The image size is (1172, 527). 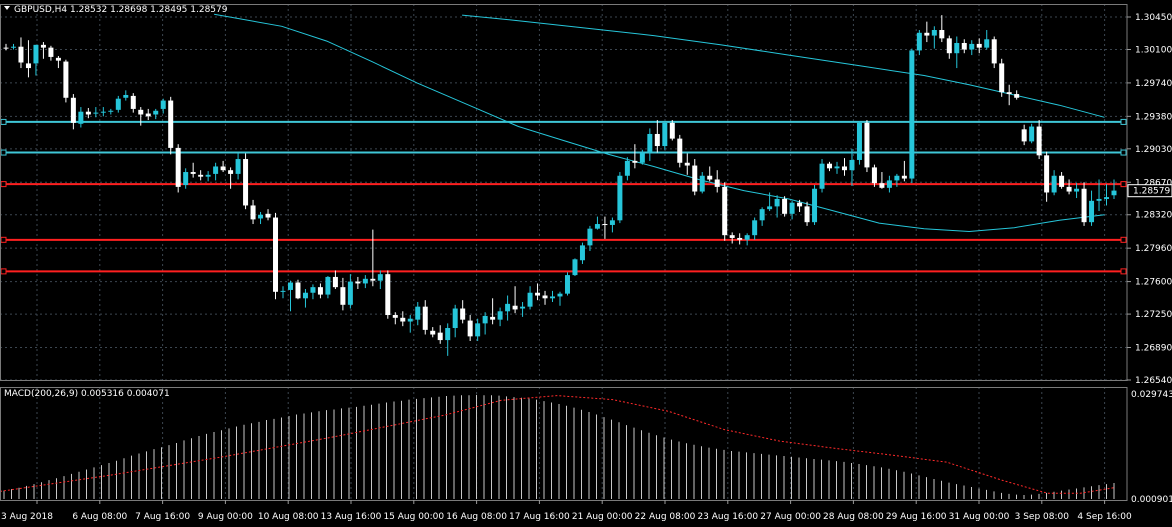 What do you see at coordinates (1153, 50) in the screenshot?
I see `price-tick-label: 1.30100` at bounding box center [1153, 50].